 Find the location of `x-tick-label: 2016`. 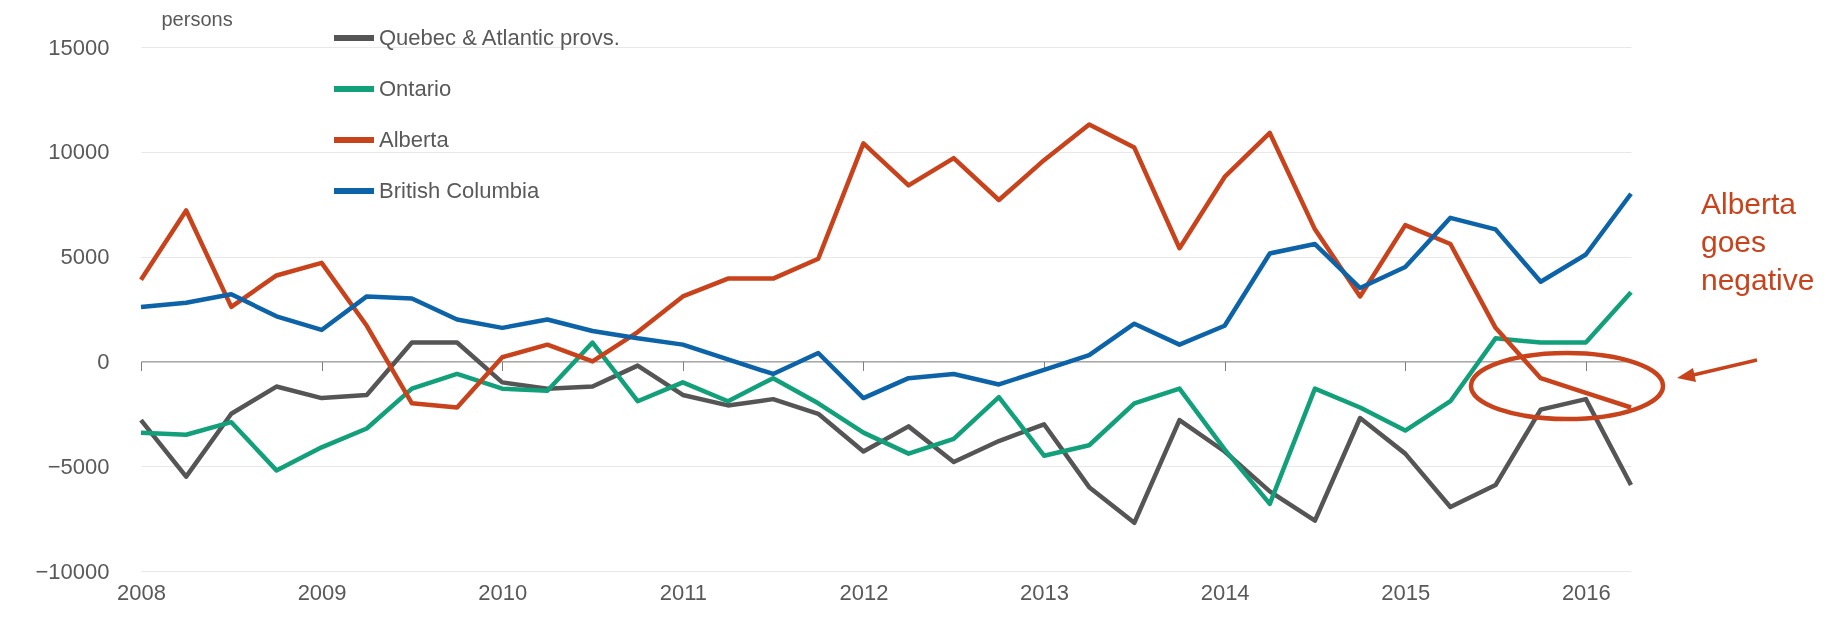

x-tick-label: 2016 is located at coordinates (1586, 592).